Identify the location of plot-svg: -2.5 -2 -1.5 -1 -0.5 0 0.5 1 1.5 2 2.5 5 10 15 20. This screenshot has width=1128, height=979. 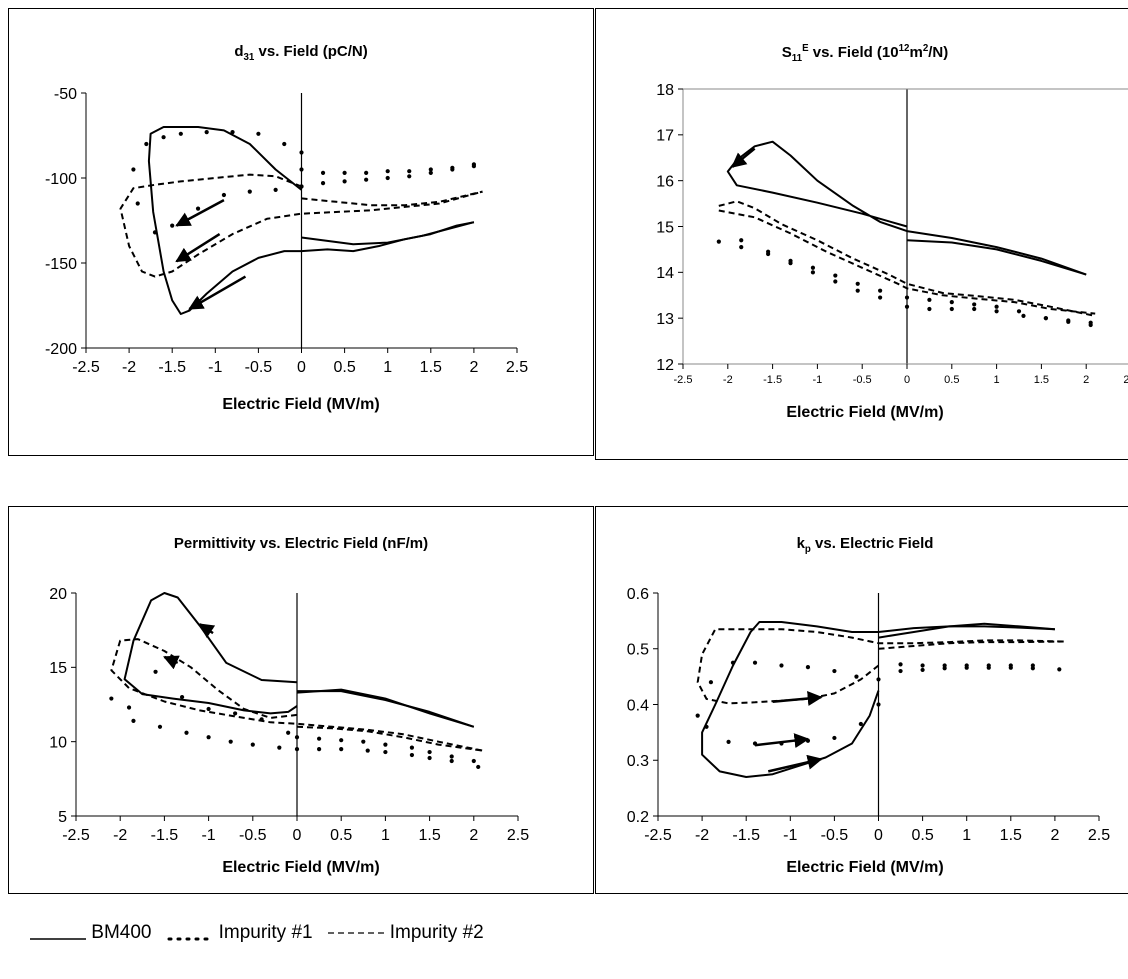
(289, 715).